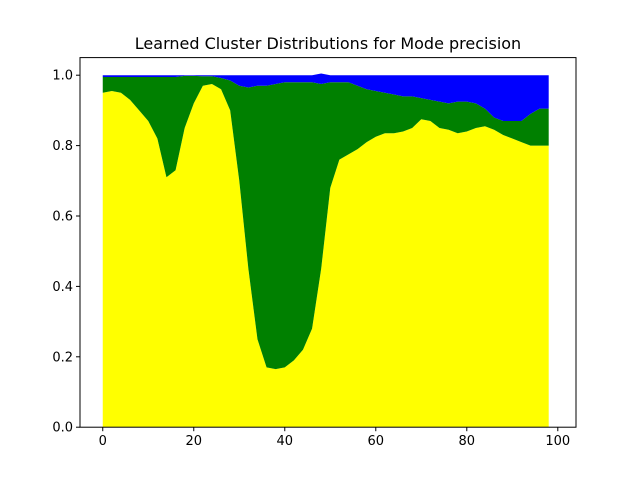 The width and height of the screenshot is (640, 480). I want to click on area-blue, so click(325, 97).